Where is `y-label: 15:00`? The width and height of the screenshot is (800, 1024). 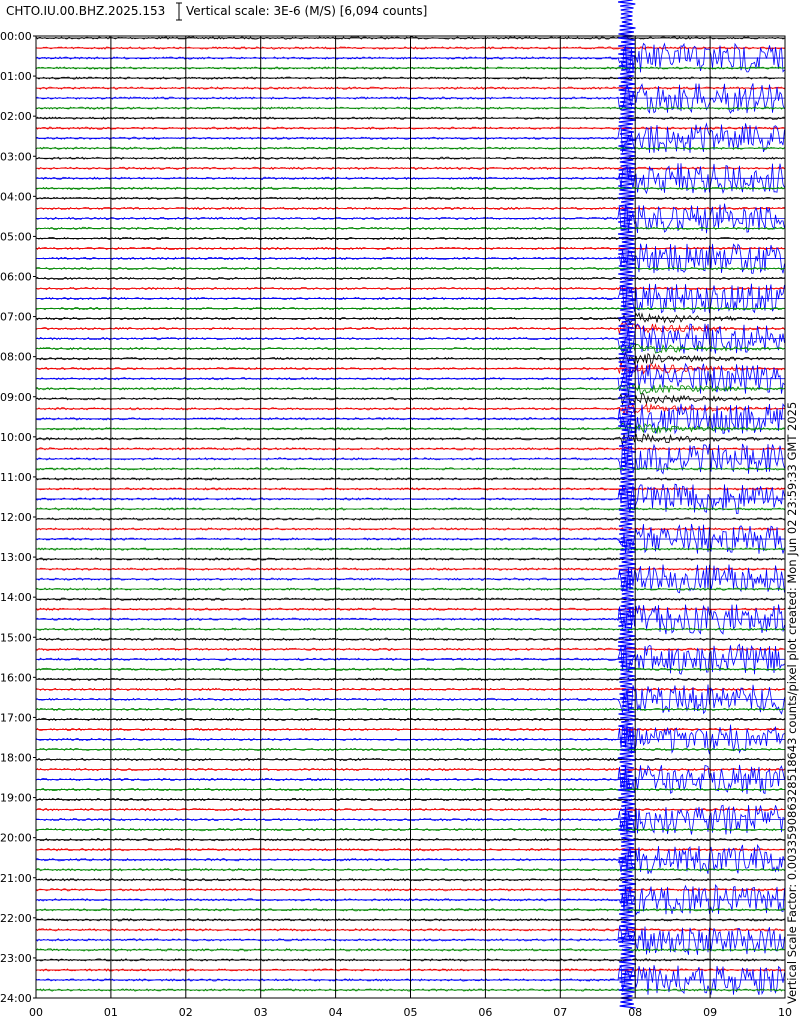 y-label: 15:00 is located at coordinates (16, 637).